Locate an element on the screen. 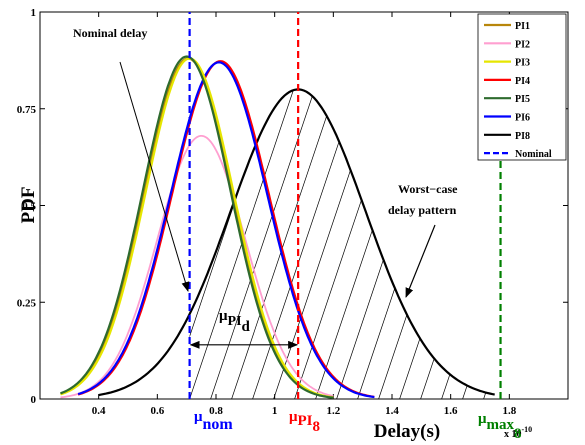 The height and width of the screenshot is (445, 585). nominal-delay-annotation: Nominal delay is located at coordinates (110, 33).